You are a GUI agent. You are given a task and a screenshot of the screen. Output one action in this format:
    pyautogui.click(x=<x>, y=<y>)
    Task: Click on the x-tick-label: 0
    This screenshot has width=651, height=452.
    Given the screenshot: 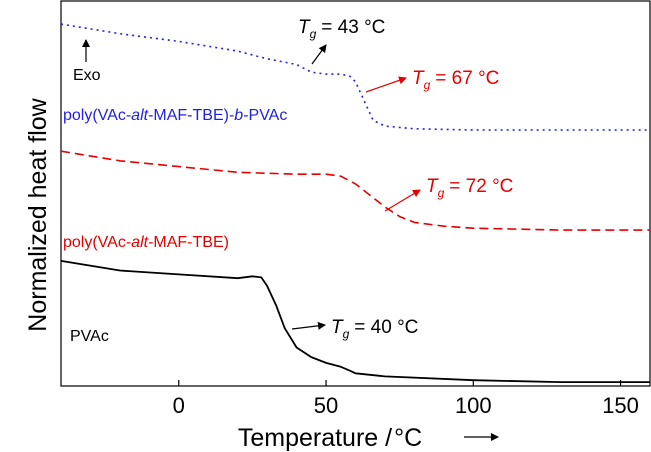 What is the action you would take?
    pyautogui.click(x=179, y=405)
    